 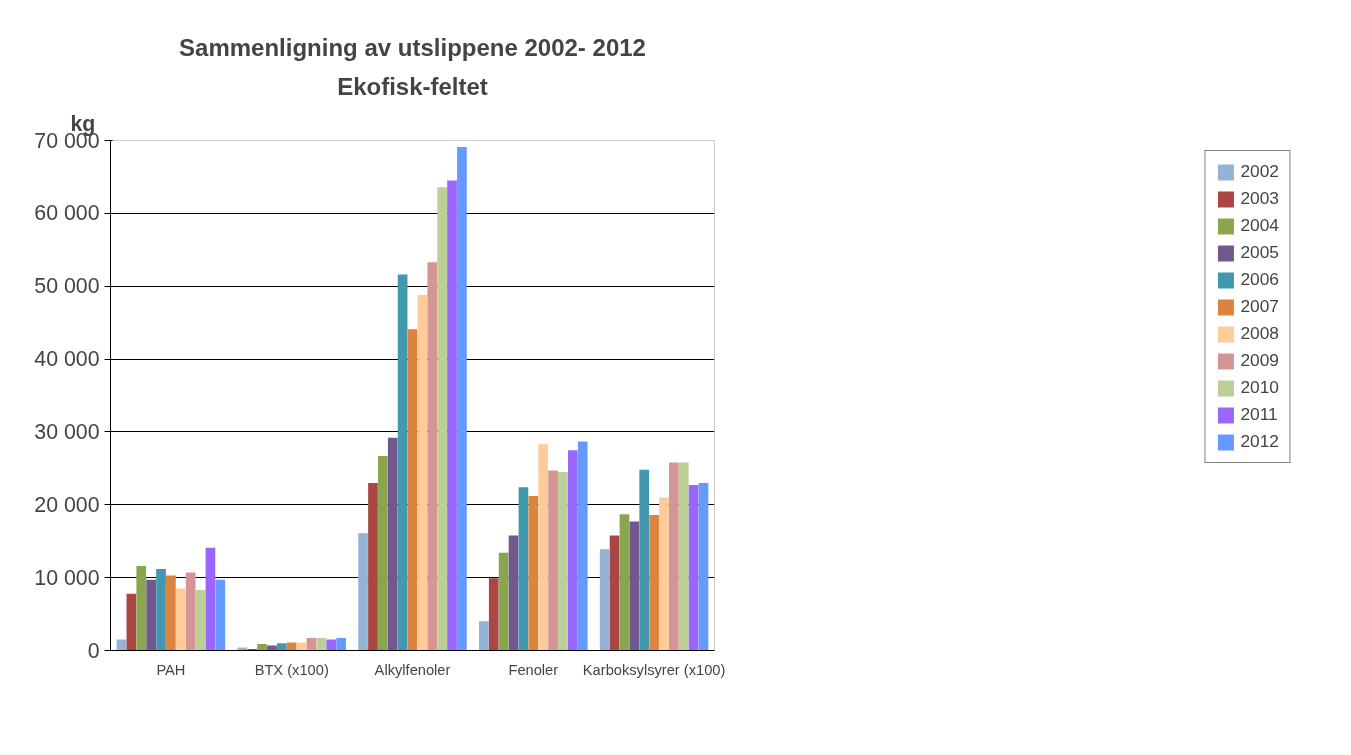 What do you see at coordinates (67, 504) in the screenshot?
I see `y-tick-label: 20 000` at bounding box center [67, 504].